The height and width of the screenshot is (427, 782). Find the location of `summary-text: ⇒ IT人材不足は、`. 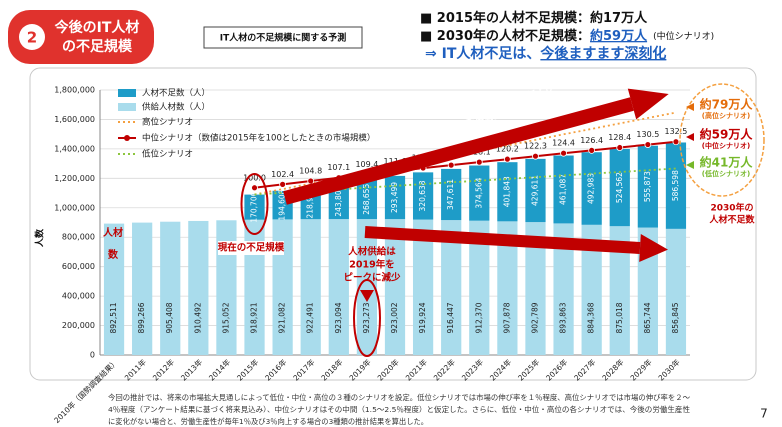

summary-text: ⇒ IT人材不足は、 is located at coordinates (482, 53).